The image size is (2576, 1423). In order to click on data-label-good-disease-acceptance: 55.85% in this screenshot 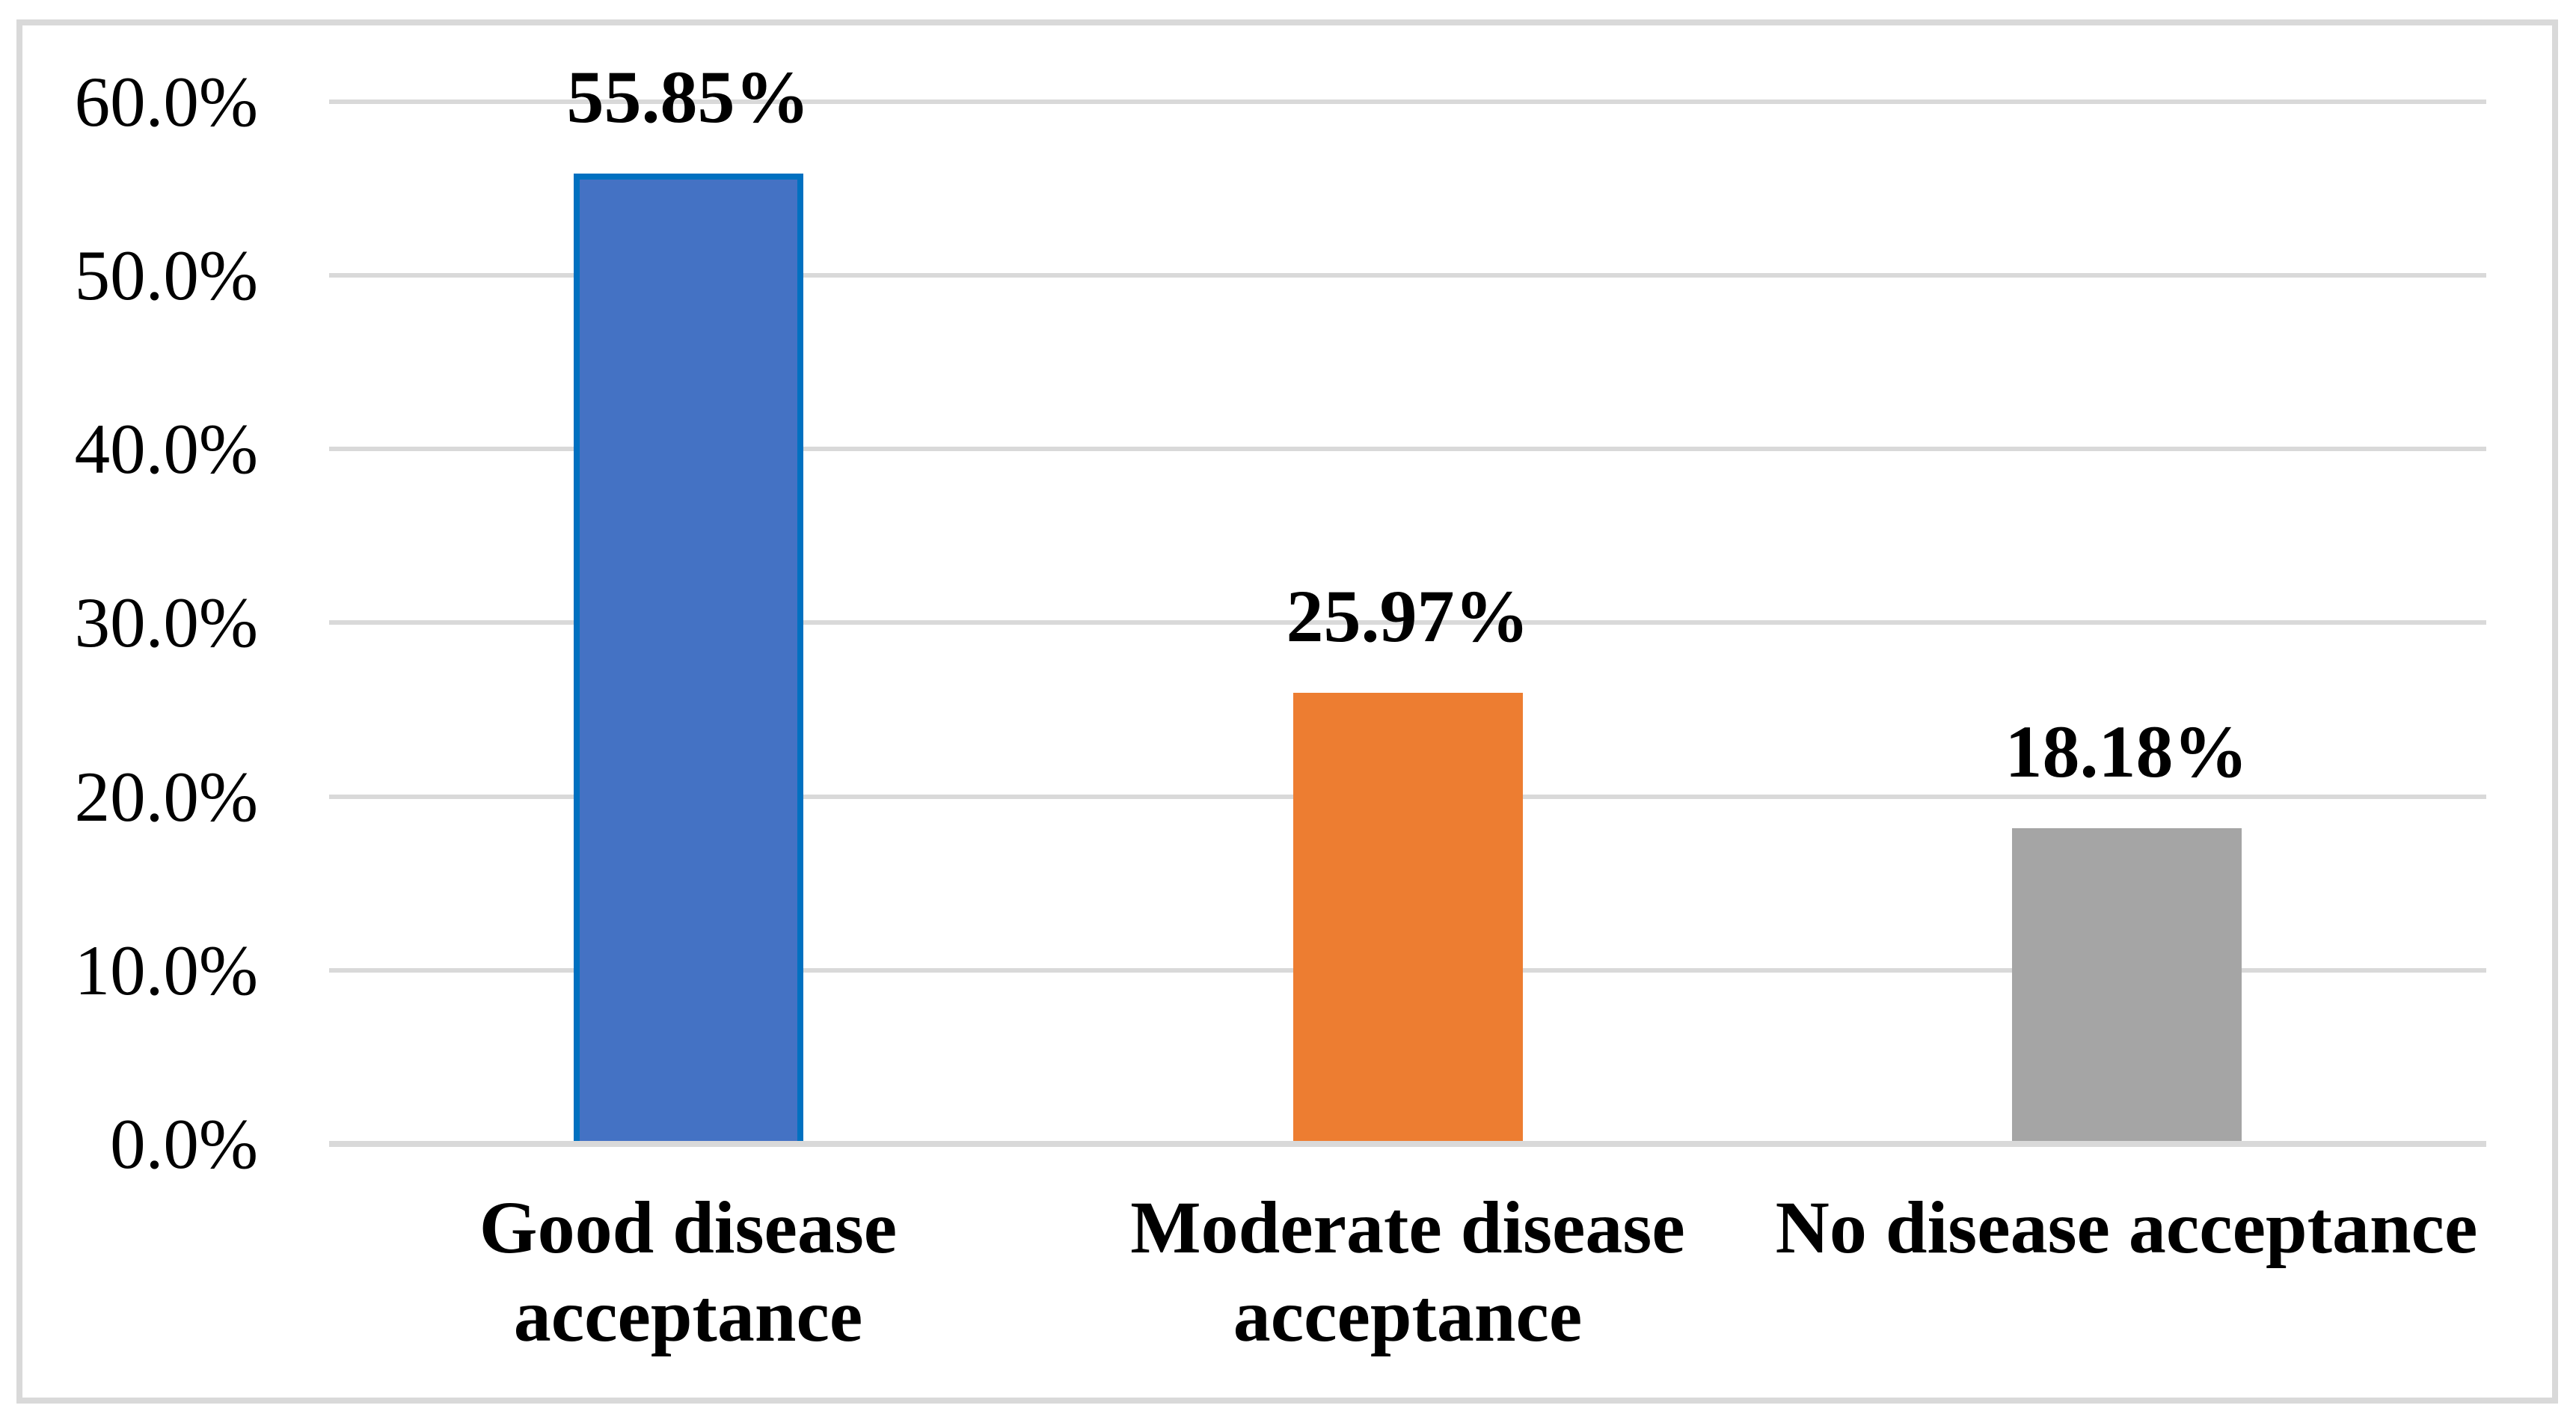, I will do `click(688, 96)`.